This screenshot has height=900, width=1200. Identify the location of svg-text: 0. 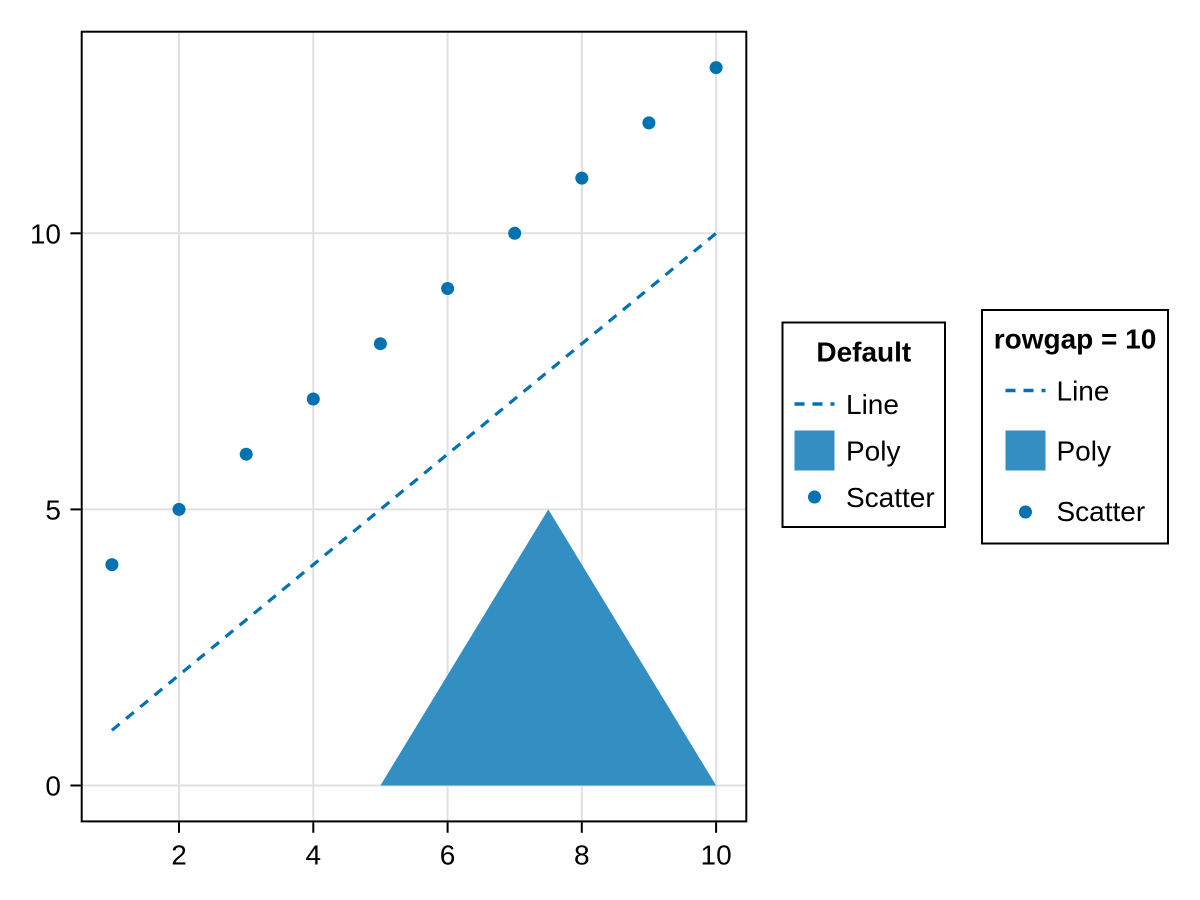
(53, 786).